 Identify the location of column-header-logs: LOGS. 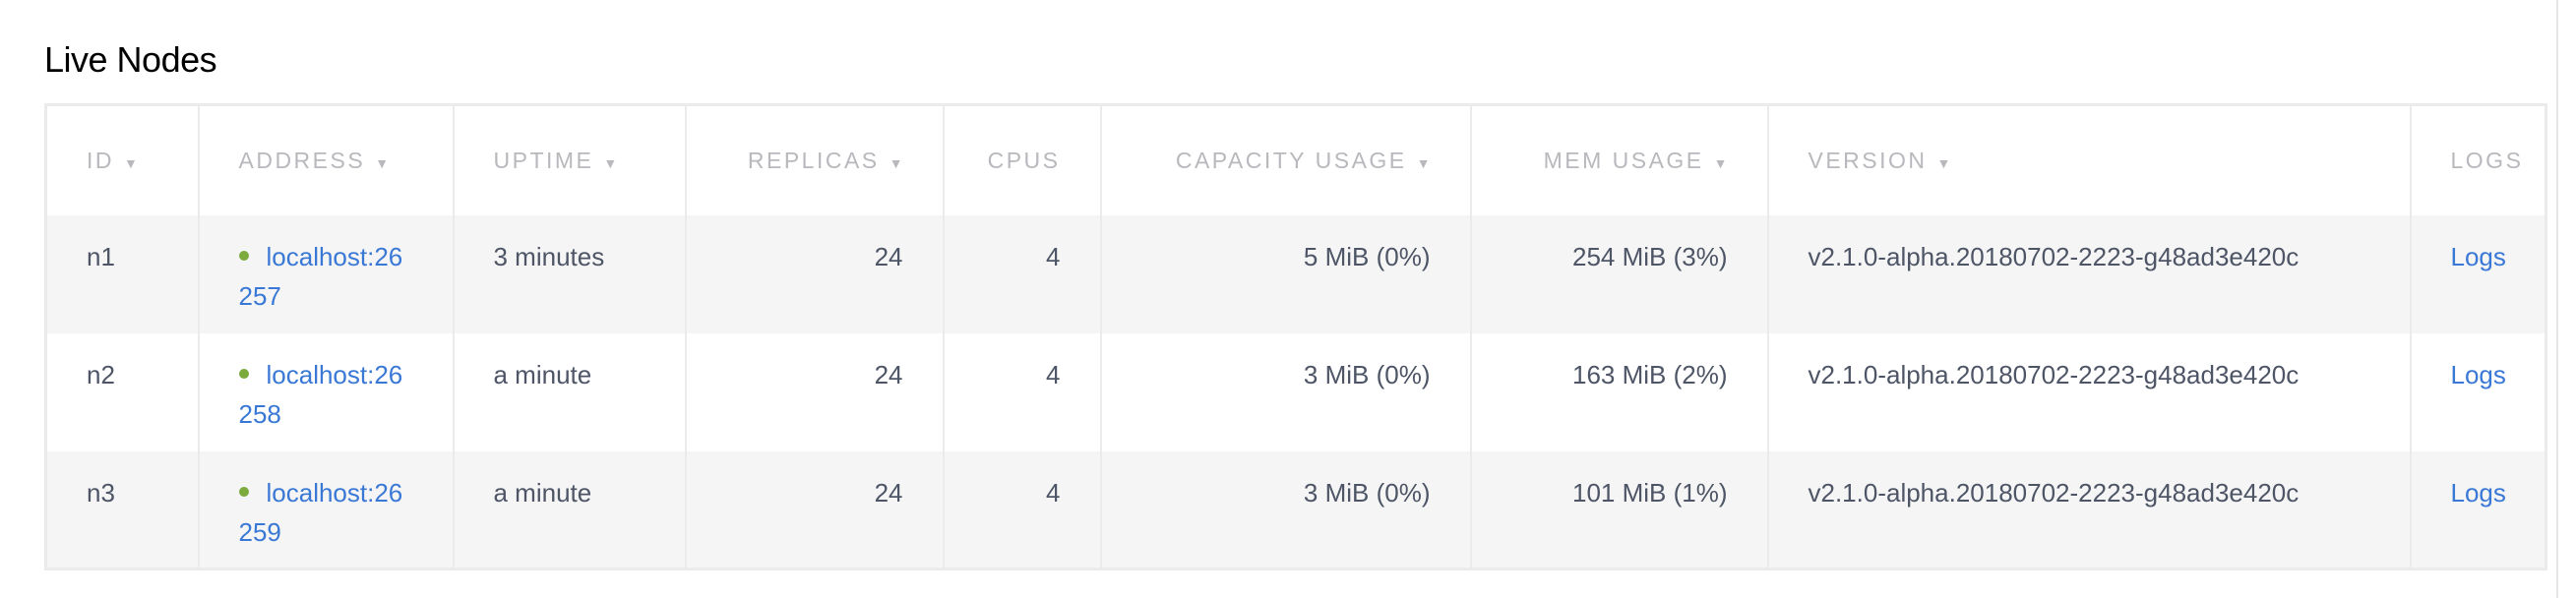
(2478, 159).